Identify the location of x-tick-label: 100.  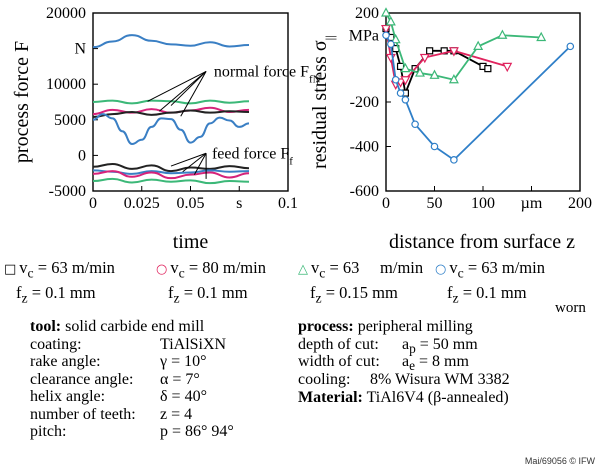
(483, 203).